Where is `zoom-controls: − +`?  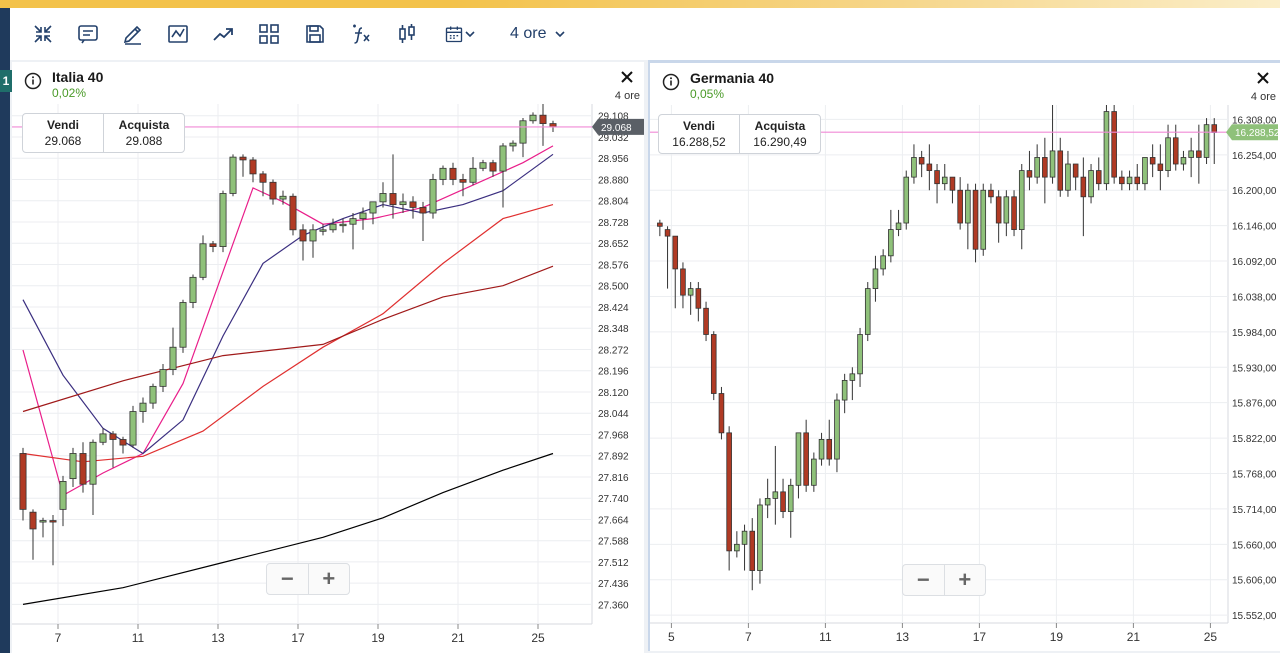
zoom-controls: − + is located at coordinates (944, 580).